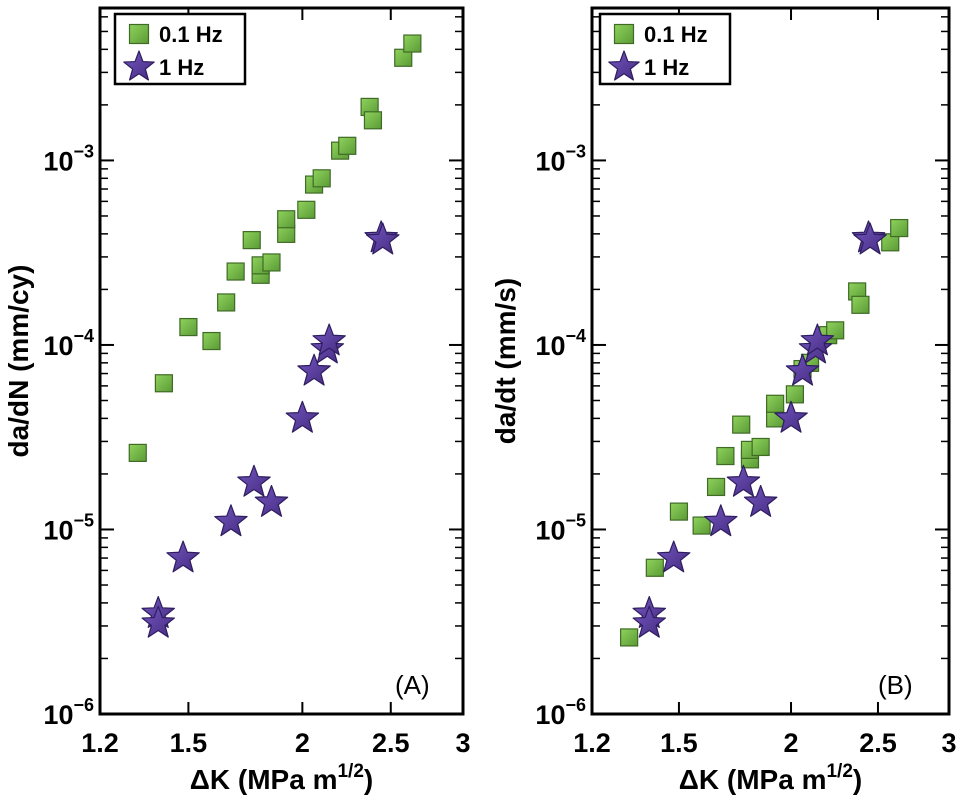 Image resolution: width=957 pixels, height=808 pixels. What do you see at coordinates (505, 361) in the screenshot?
I see `y-axis-label: da/dt (mm/s)` at bounding box center [505, 361].